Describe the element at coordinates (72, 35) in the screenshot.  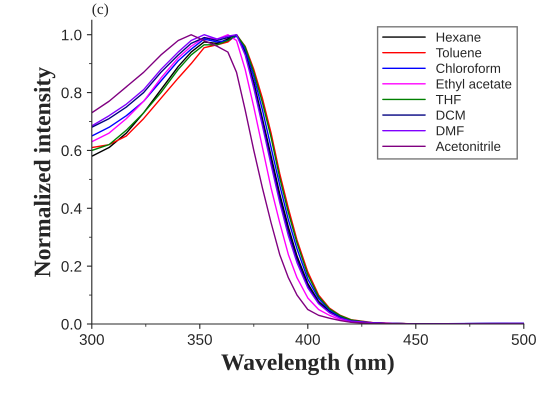
I see `y-tick-label: 1.0` at that location.